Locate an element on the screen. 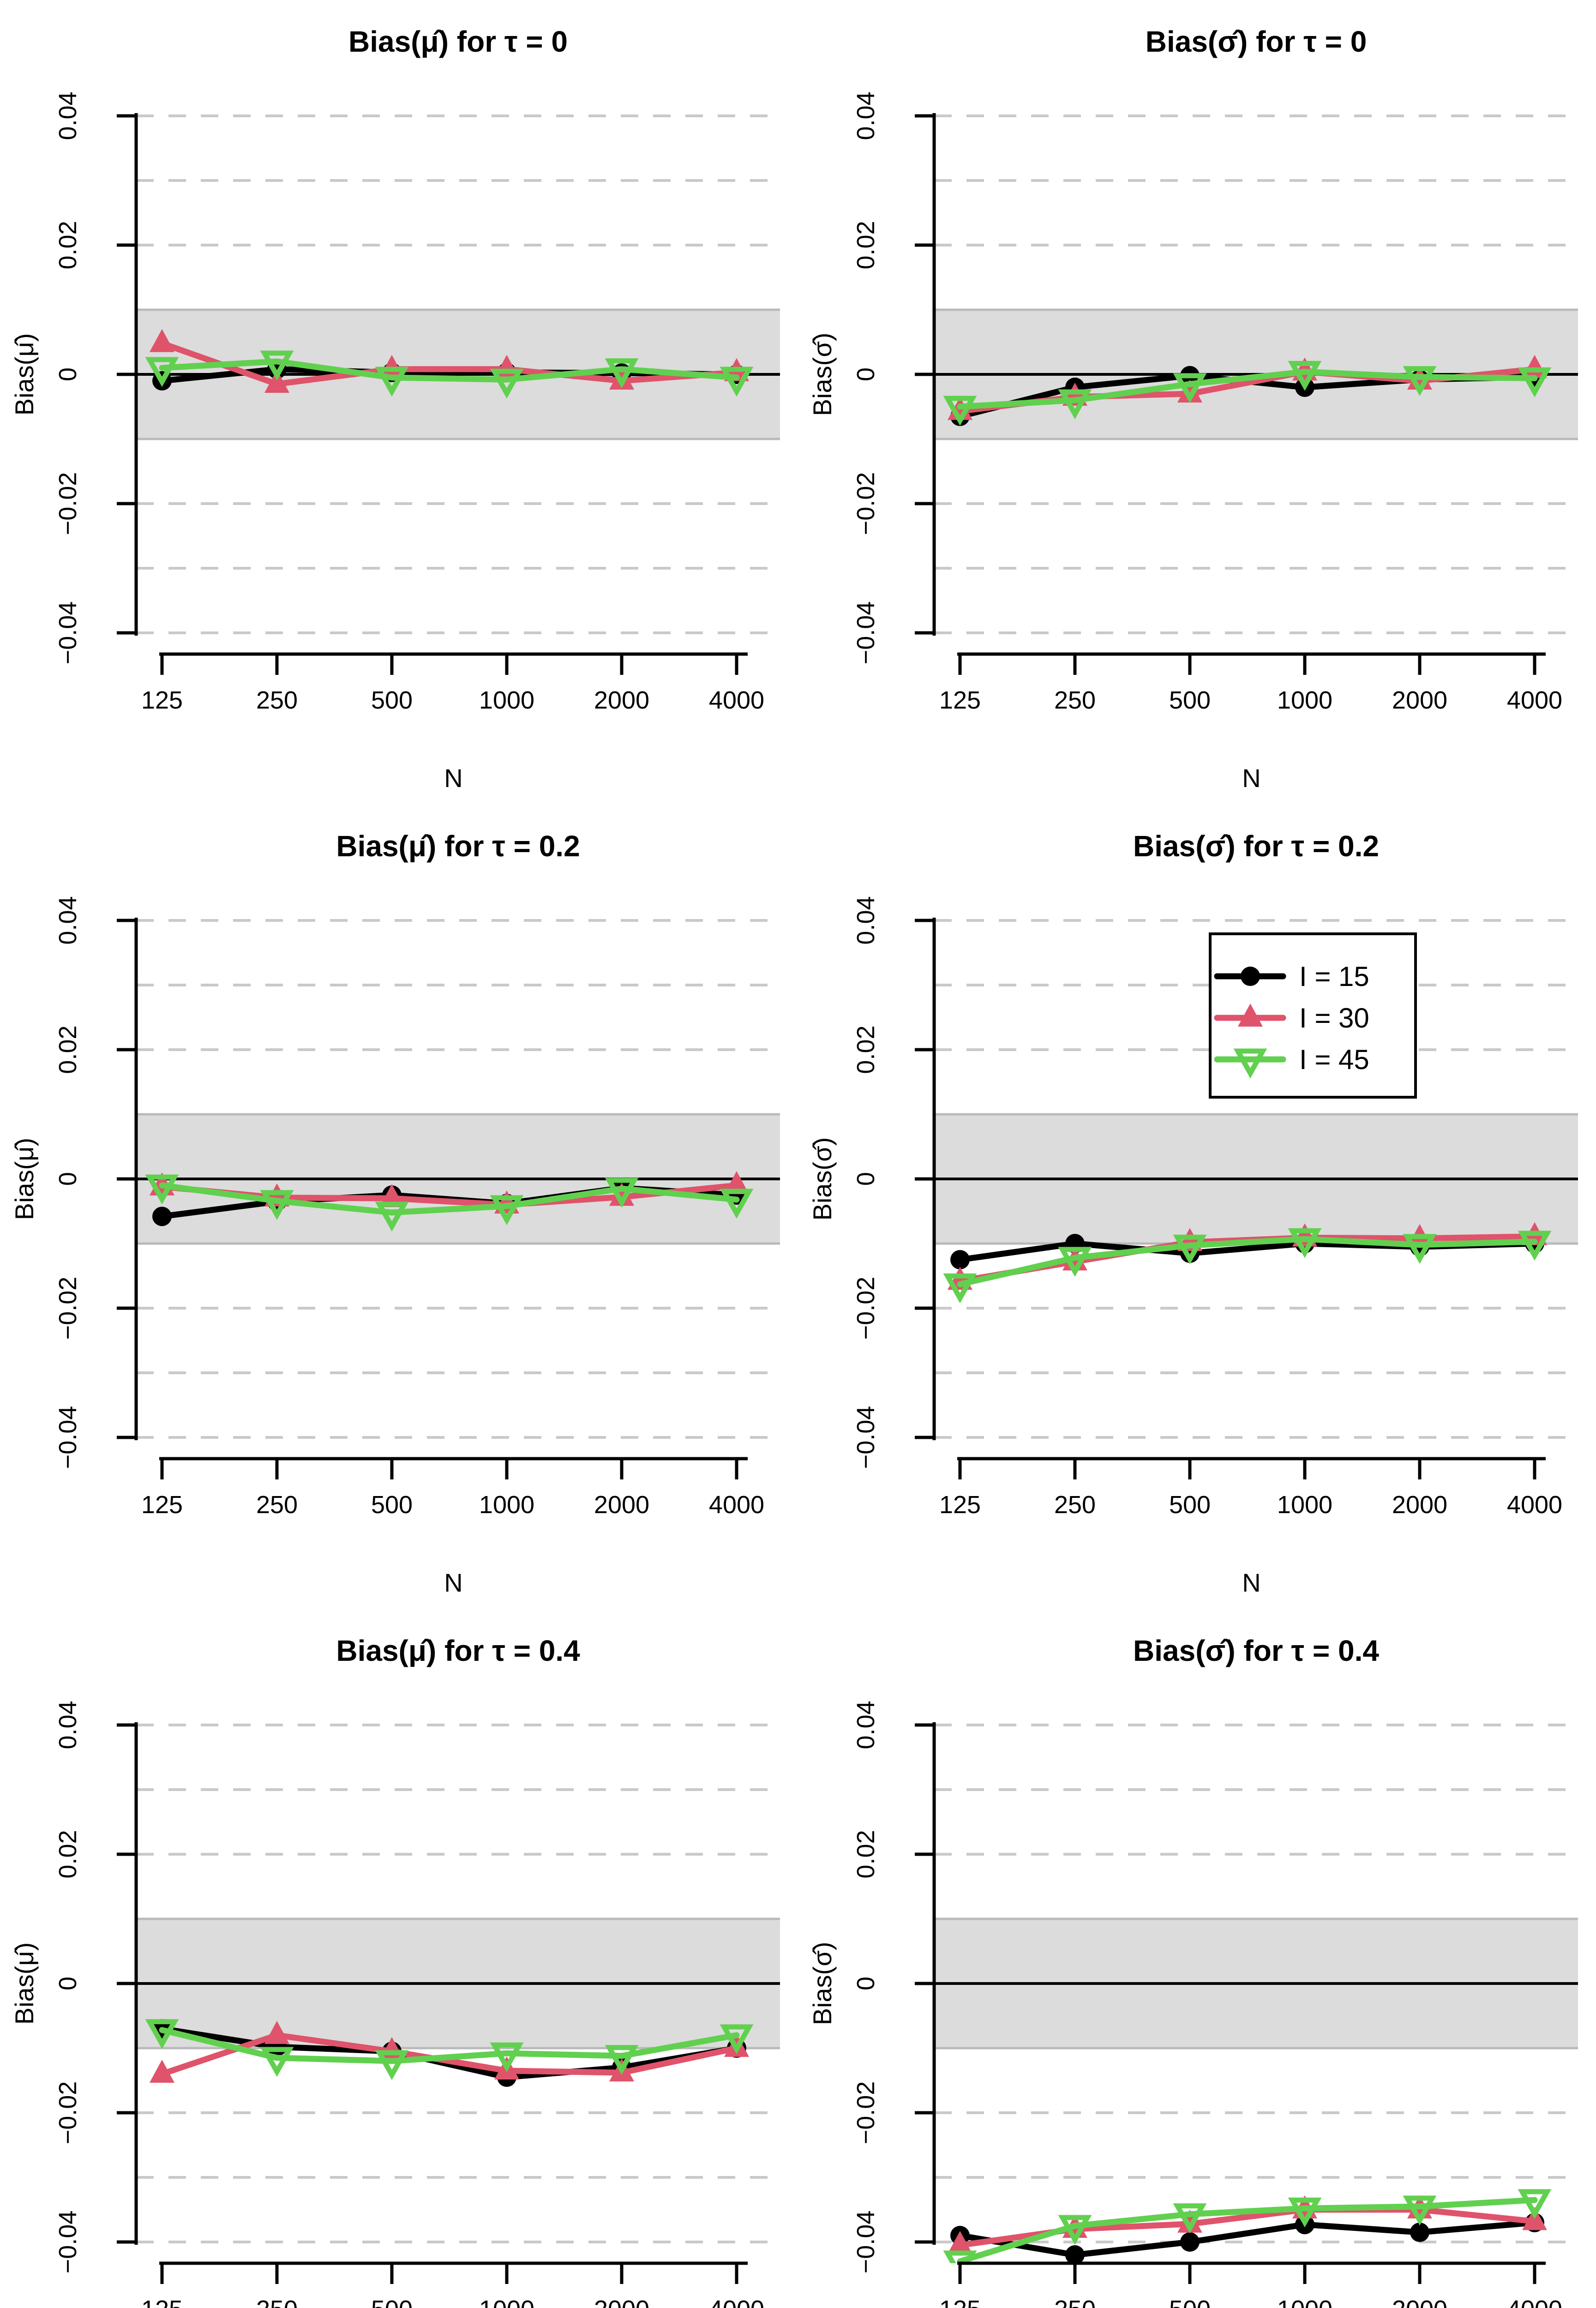 Image resolution: width=1596 pixels, height=2308 pixels. legend-label: I = 45 is located at coordinates (1334, 1059).